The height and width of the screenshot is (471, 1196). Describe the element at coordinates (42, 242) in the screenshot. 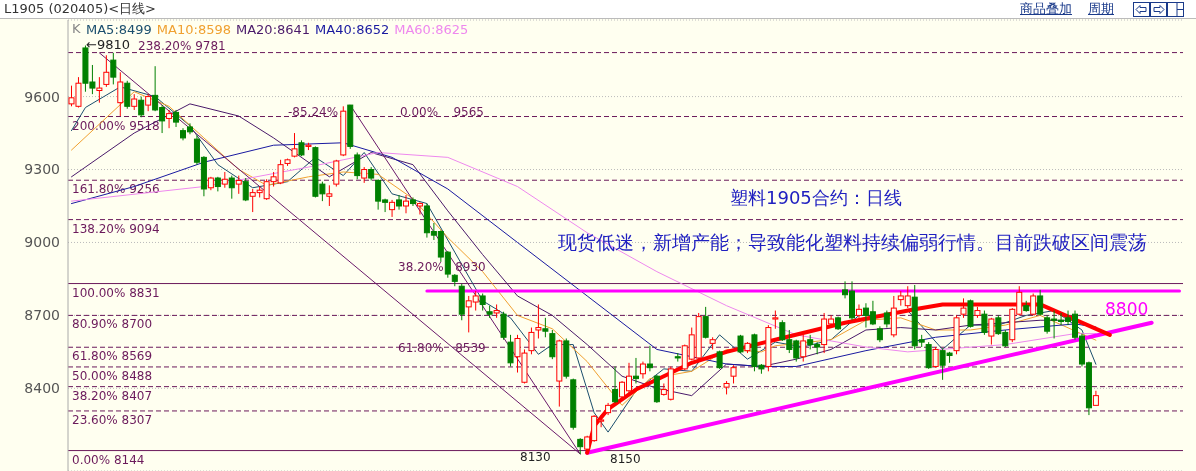

I see `y-tick-label: 9000` at that location.